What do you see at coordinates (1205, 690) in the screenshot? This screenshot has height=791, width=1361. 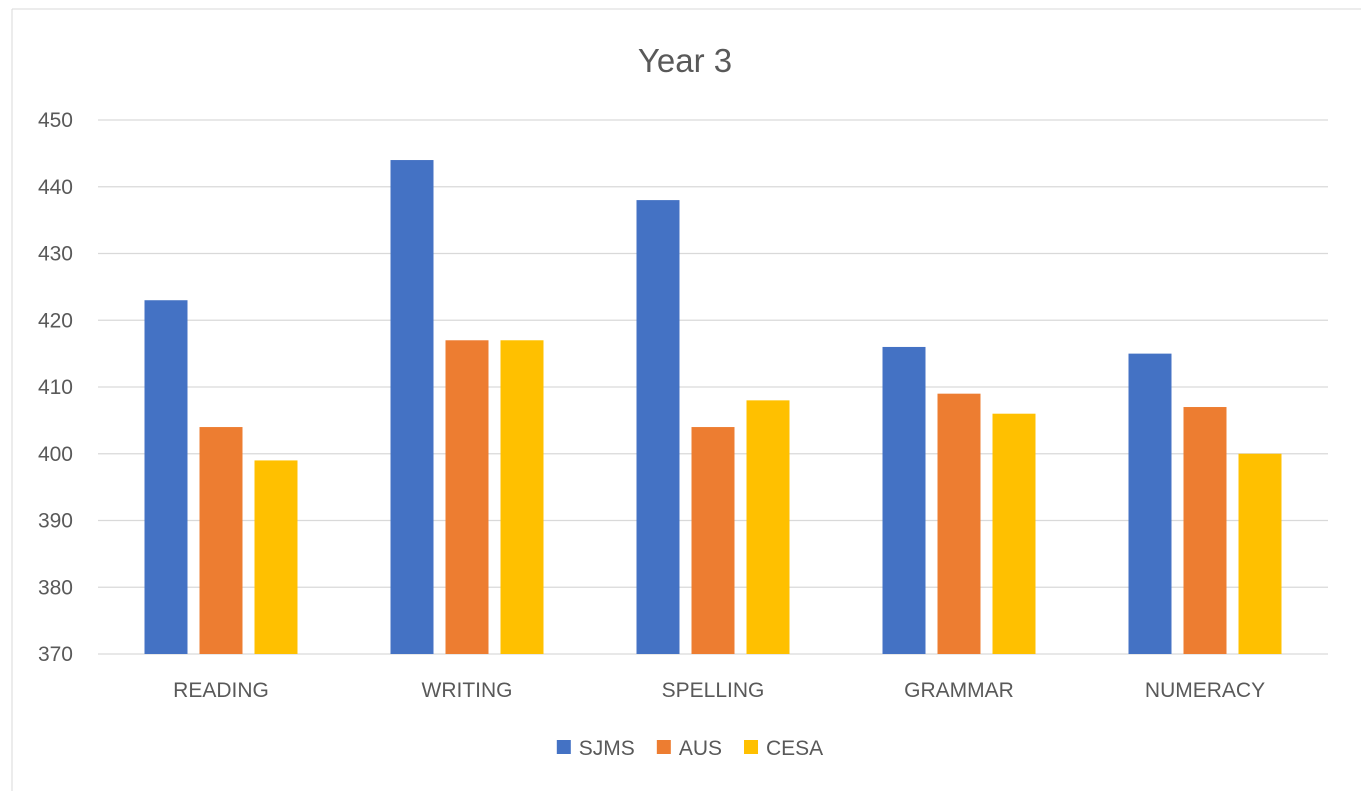 I see `x-category-label: NUMERACY` at bounding box center [1205, 690].